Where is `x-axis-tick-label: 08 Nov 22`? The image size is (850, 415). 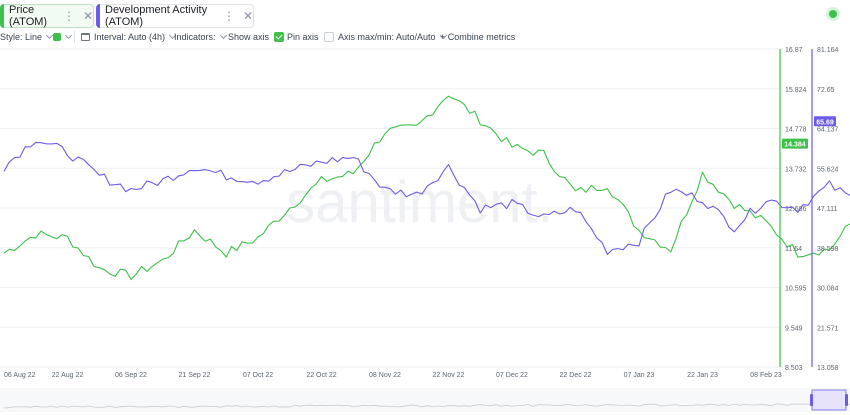
x-axis-tick-label: 08 Nov 22 is located at coordinates (385, 375).